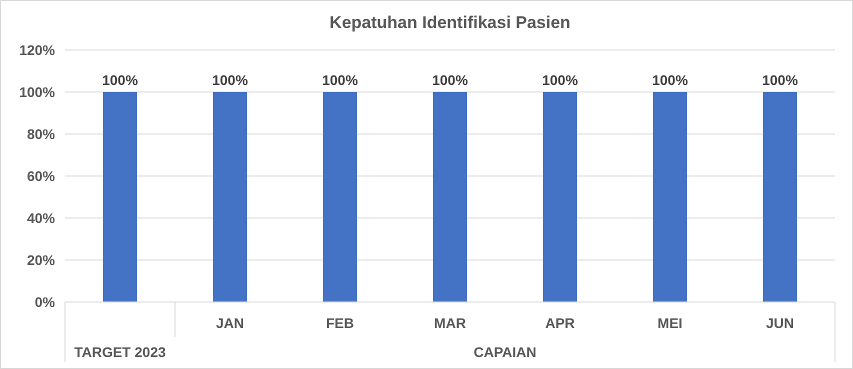 The image size is (853, 369). I want to click on chart-title: Kepatuhan Identifikasi Pasien, so click(450, 22).